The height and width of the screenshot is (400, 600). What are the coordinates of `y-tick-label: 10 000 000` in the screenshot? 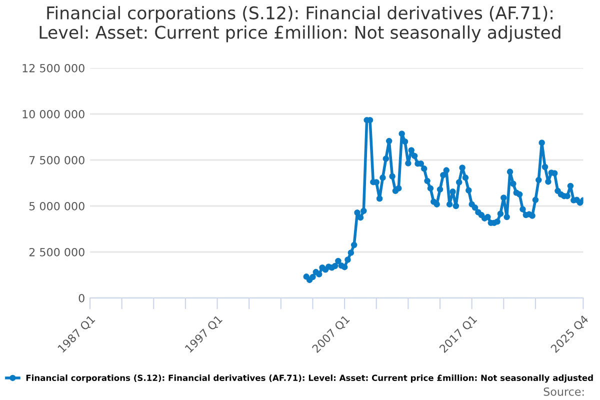 It's located at (53, 114).